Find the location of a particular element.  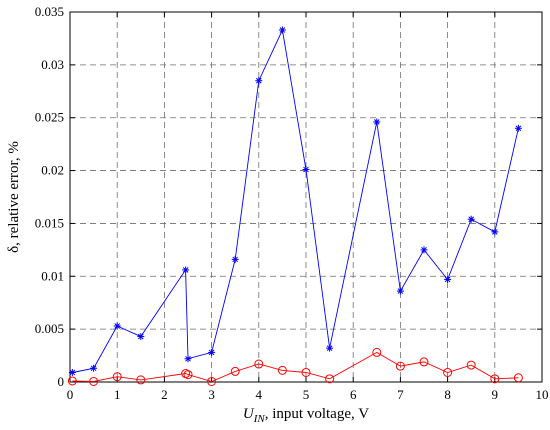

x-tick-label: 1 is located at coordinates (117, 394).